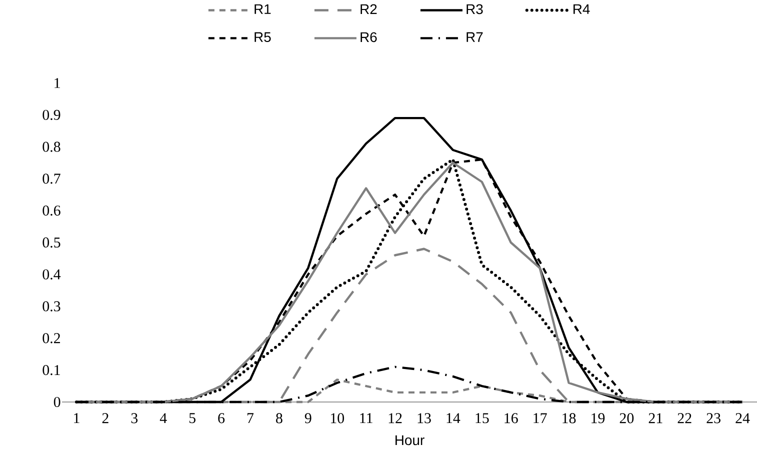 Image resolution: width=757 pixels, height=473 pixels. I want to click on x-tick-label: 24, so click(743, 418).